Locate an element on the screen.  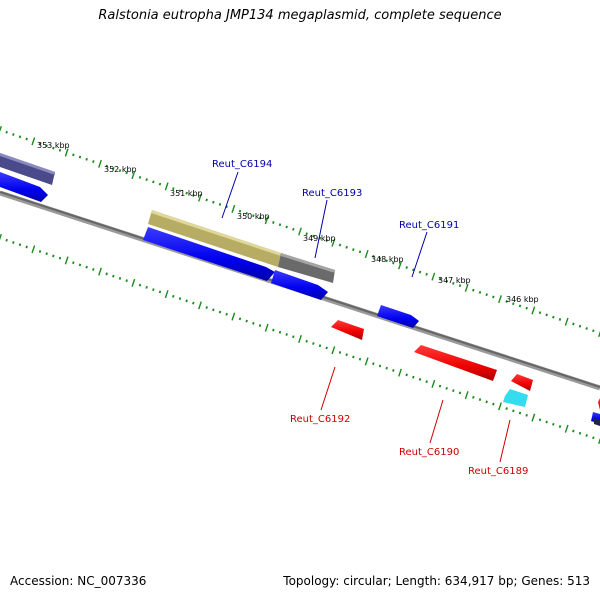
cog-bar-olive is located at coordinates (214, 238).